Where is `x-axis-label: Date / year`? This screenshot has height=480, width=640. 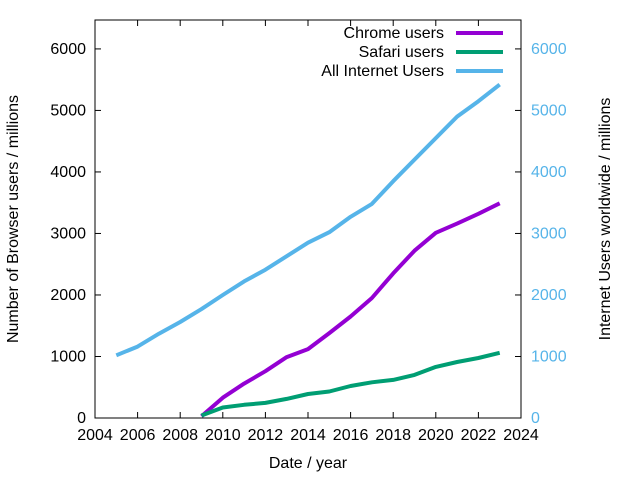
x-axis-label: Date / year is located at coordinates (308, 463).